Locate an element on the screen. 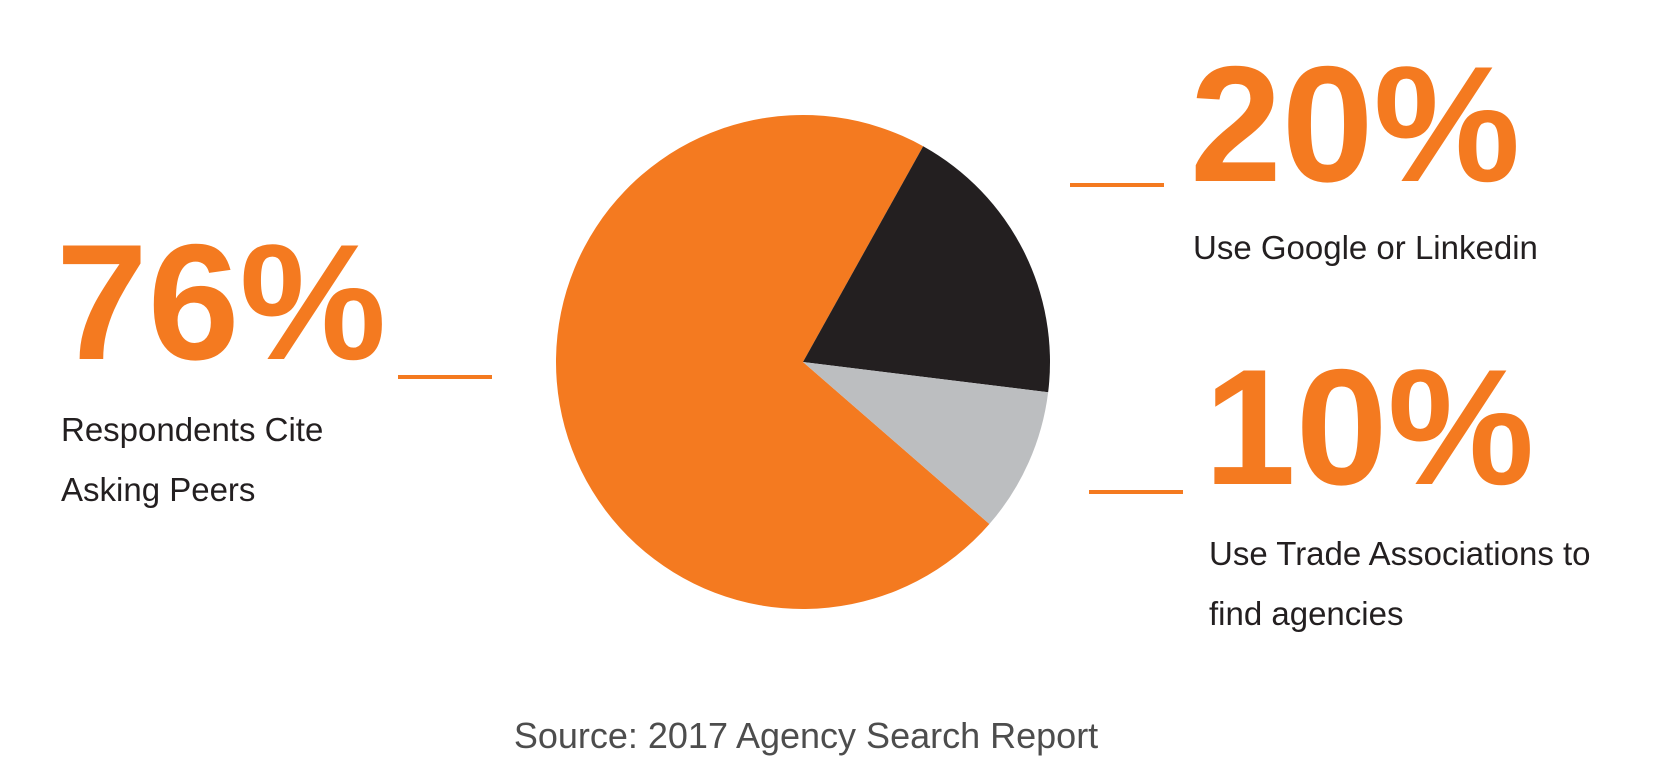  value-label: 20% is located at coordinates (1355, 124).